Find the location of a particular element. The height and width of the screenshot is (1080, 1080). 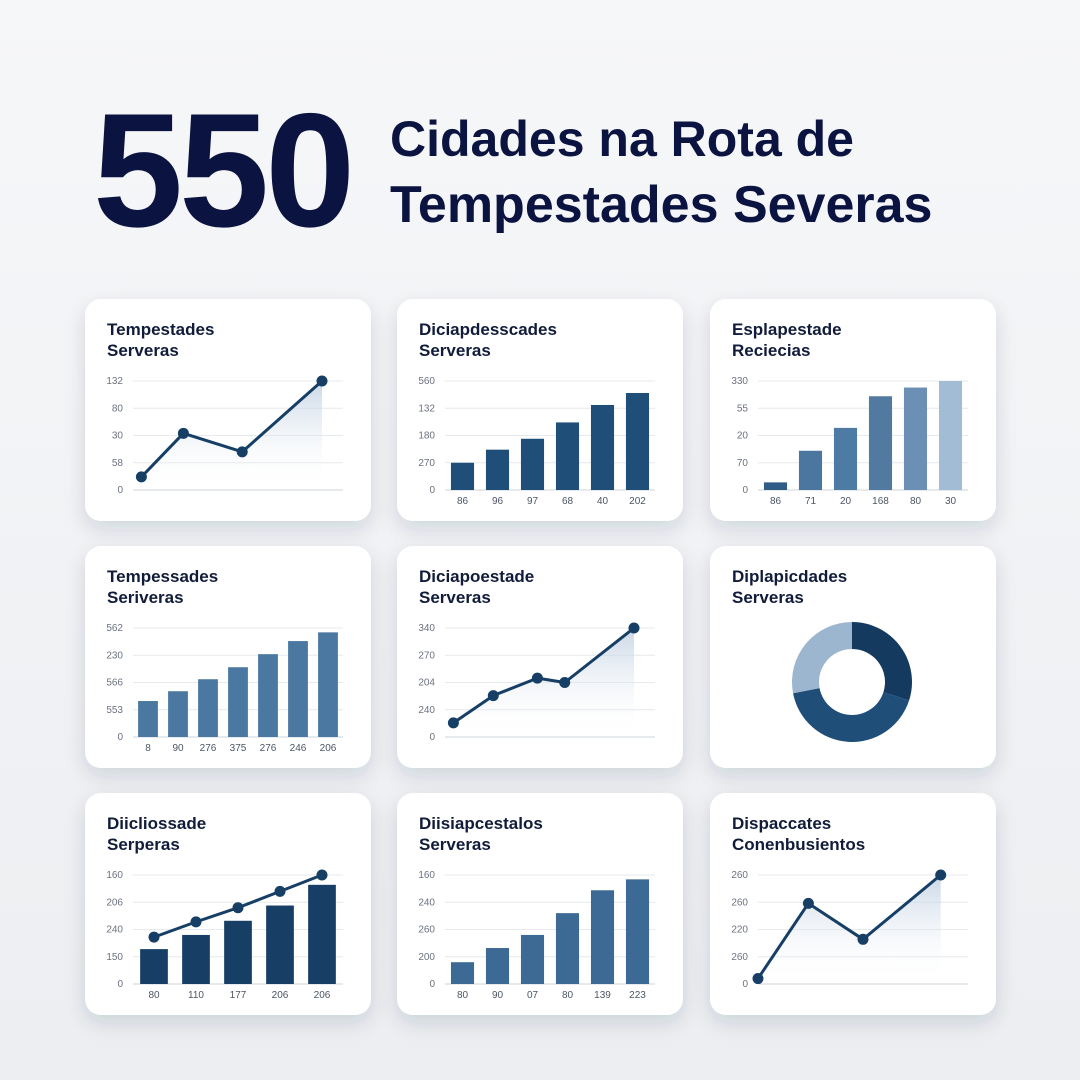

x-tick-label: 8 is located at coordinates (148, 748).